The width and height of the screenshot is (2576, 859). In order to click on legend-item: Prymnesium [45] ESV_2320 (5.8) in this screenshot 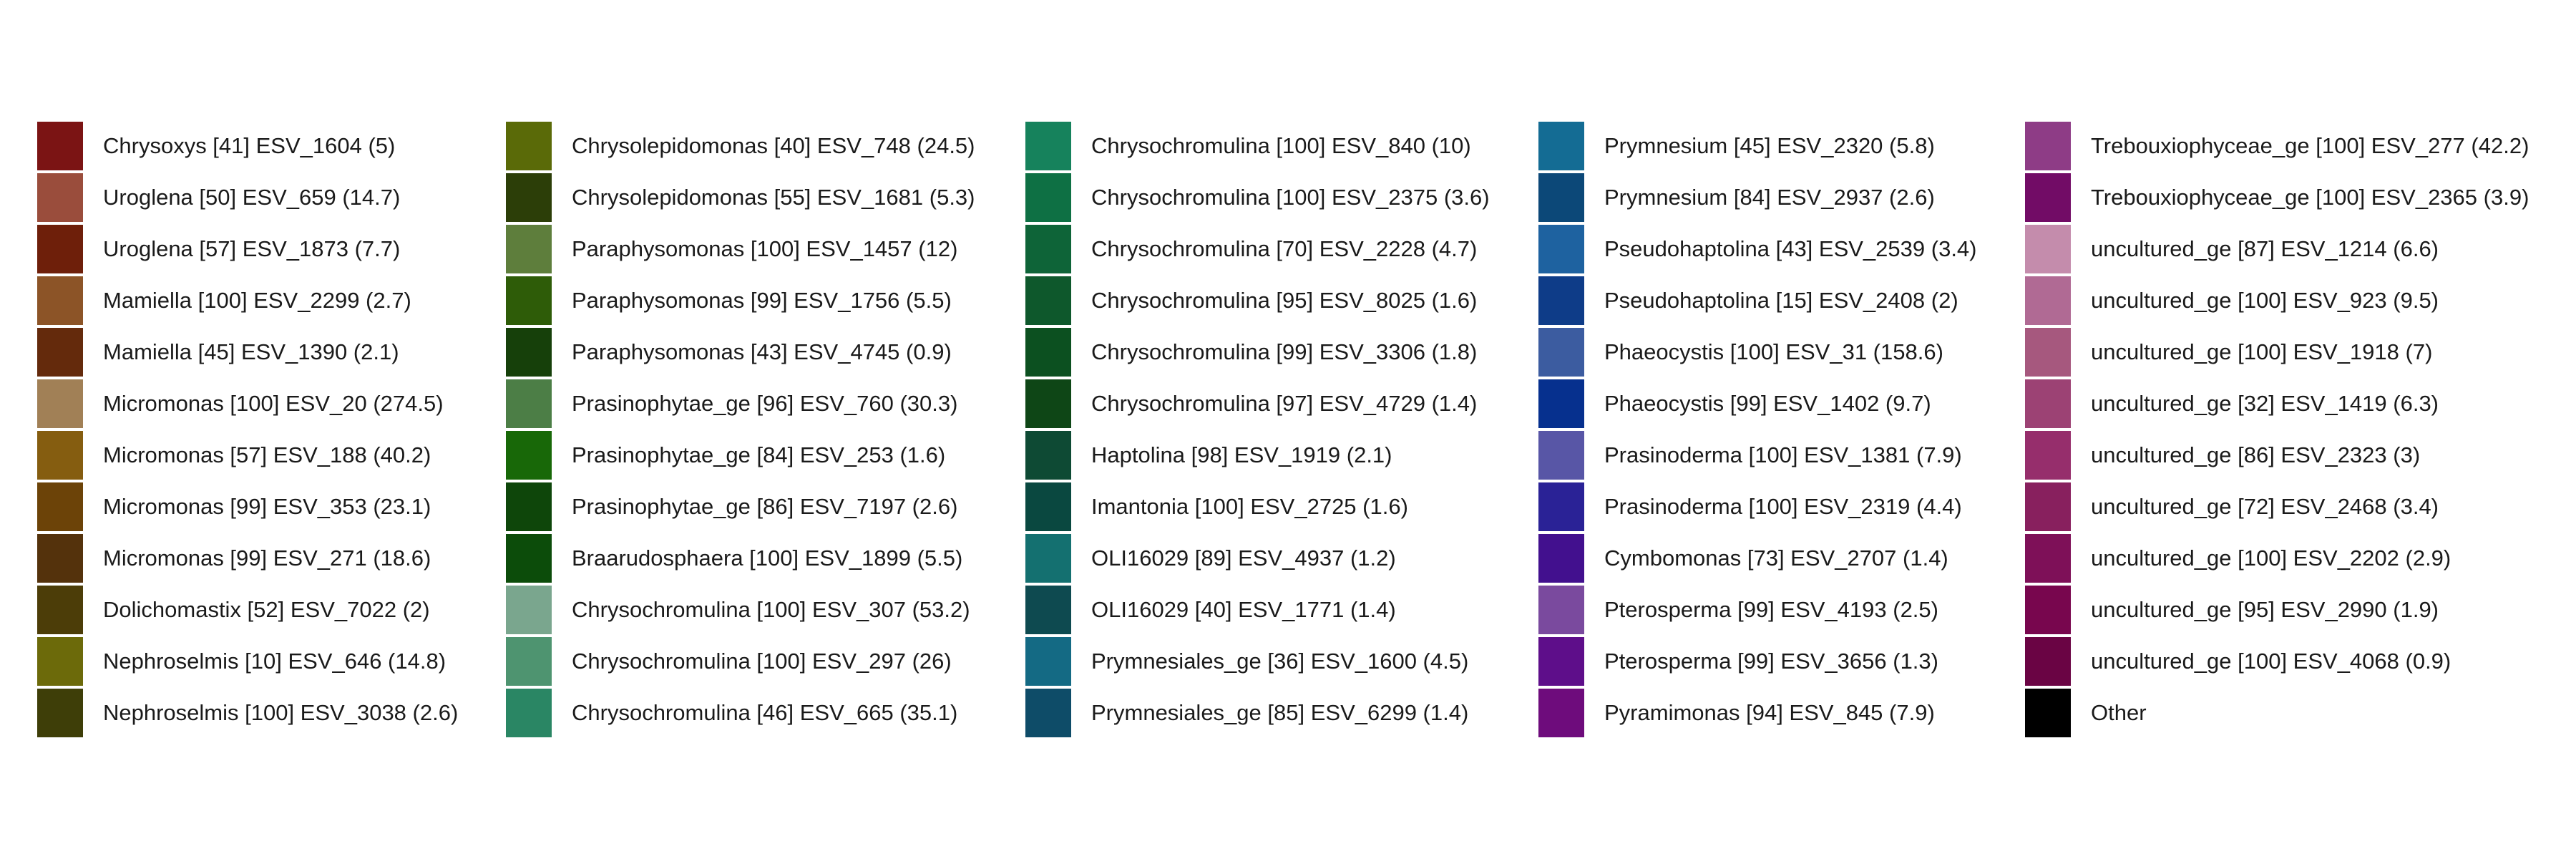, I will do `click(1781, 146)`.